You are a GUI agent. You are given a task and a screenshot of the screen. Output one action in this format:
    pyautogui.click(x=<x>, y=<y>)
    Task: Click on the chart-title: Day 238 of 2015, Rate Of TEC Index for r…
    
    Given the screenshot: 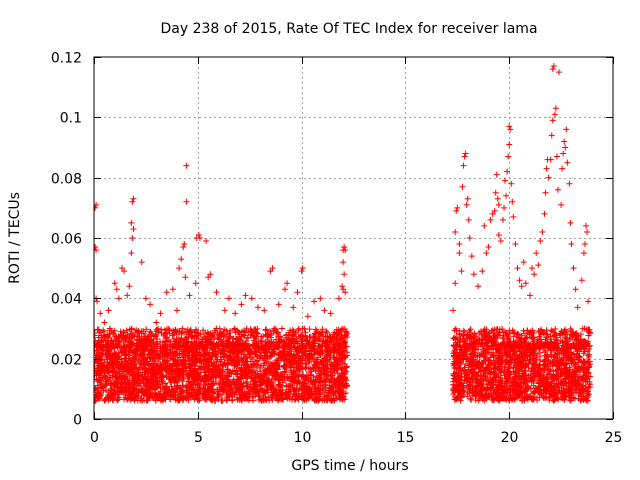 What is the action you would take?
    pyautogui.click(x=348, y=29)
    